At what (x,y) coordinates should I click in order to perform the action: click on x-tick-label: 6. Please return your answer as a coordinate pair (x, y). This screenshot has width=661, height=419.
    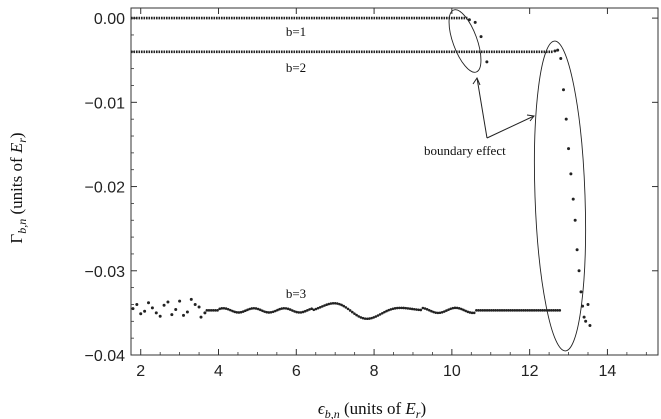
    Looking at the image, I should click on (296, 371).